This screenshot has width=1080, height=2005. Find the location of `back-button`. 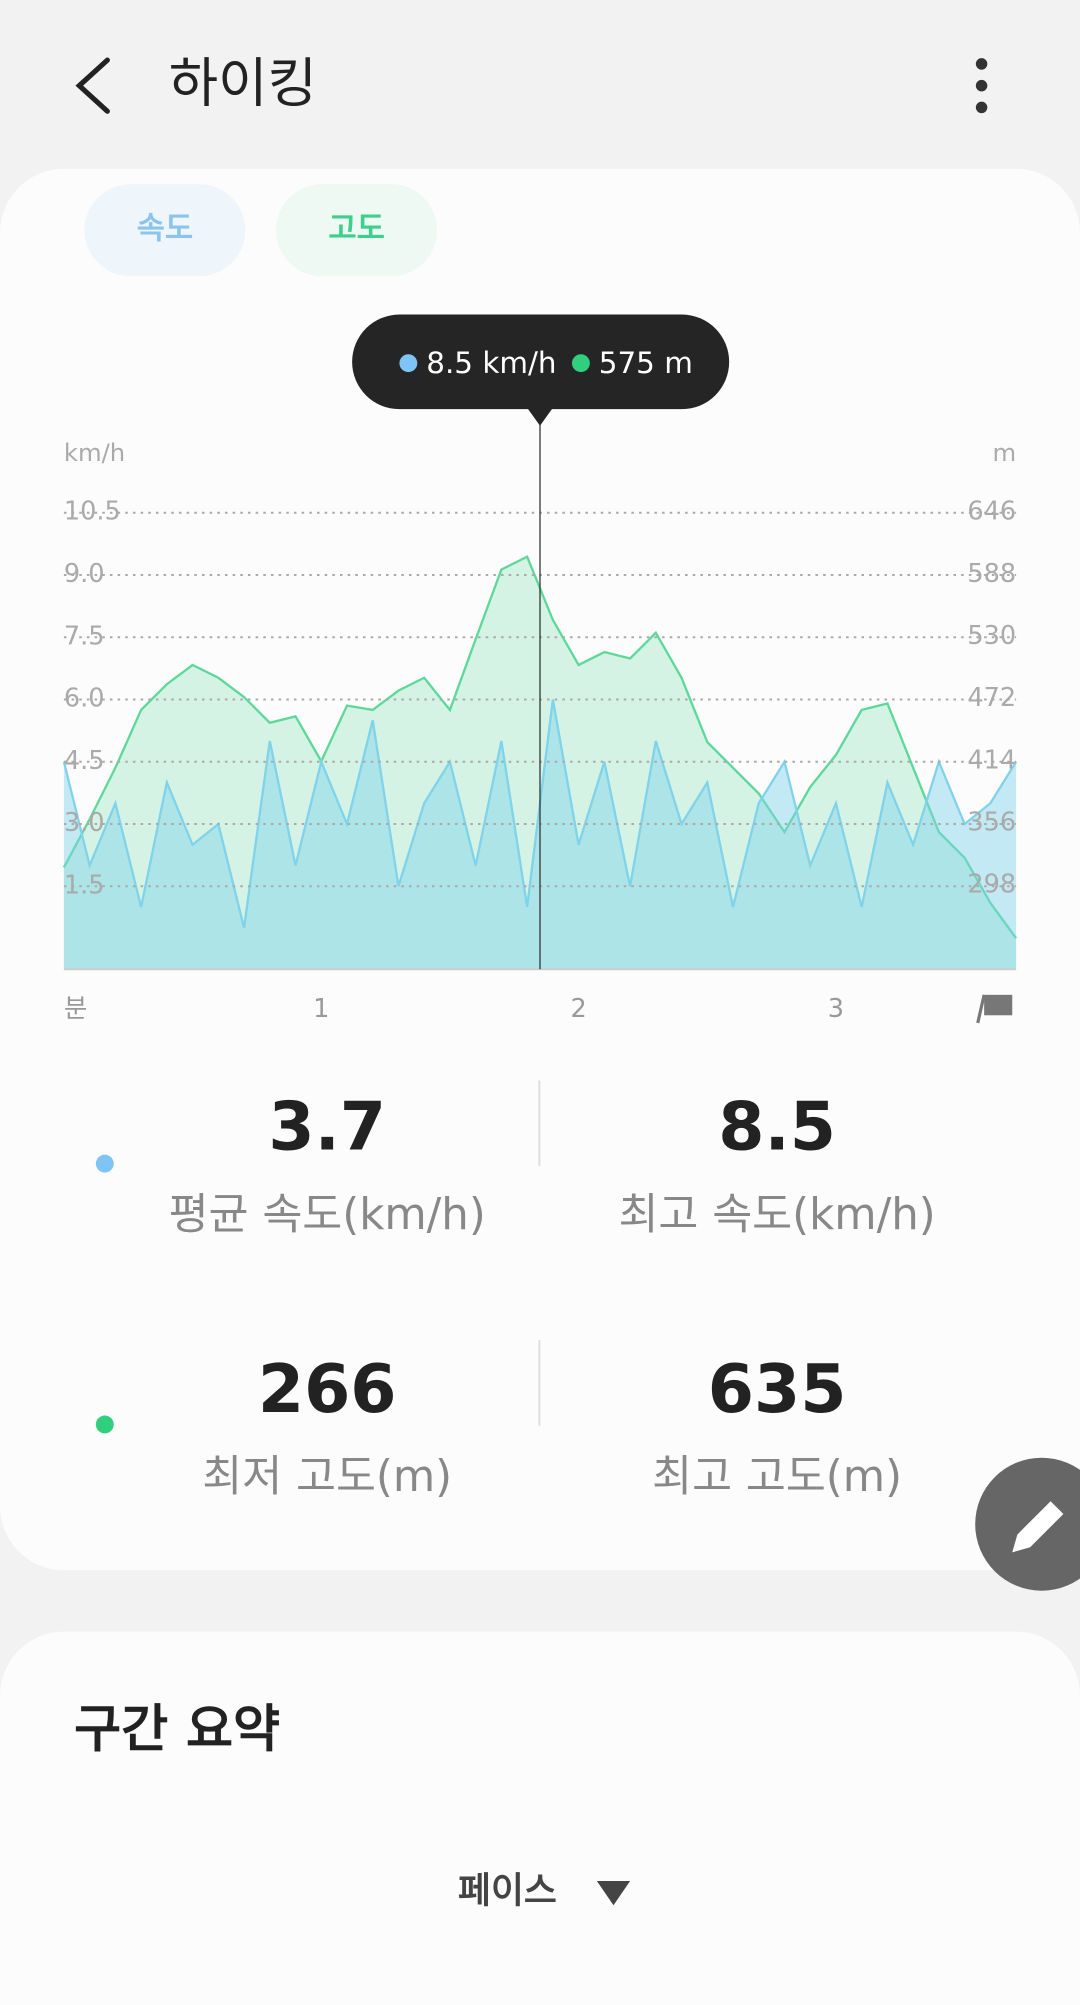

back-button is located at coordinates (92, 85).